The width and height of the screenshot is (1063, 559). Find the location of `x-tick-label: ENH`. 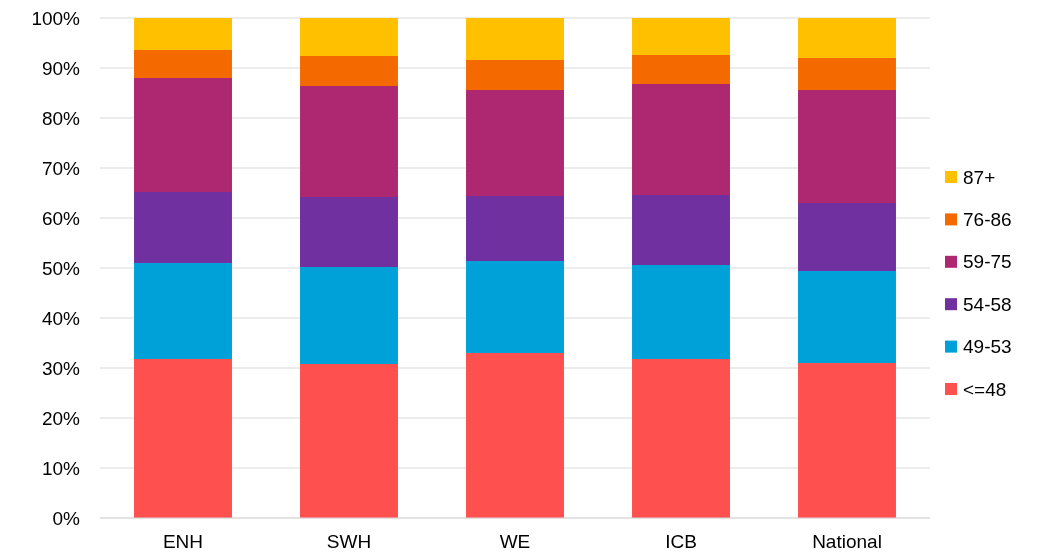

x-tick-label: ENH is located at coordinates (183, 541).